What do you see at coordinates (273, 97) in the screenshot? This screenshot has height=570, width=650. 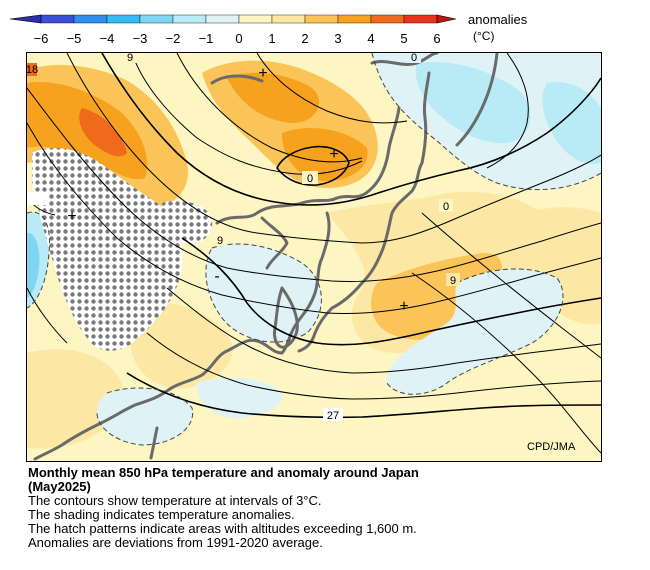 I see `warm-core-north` at bounding box center [273, 97].